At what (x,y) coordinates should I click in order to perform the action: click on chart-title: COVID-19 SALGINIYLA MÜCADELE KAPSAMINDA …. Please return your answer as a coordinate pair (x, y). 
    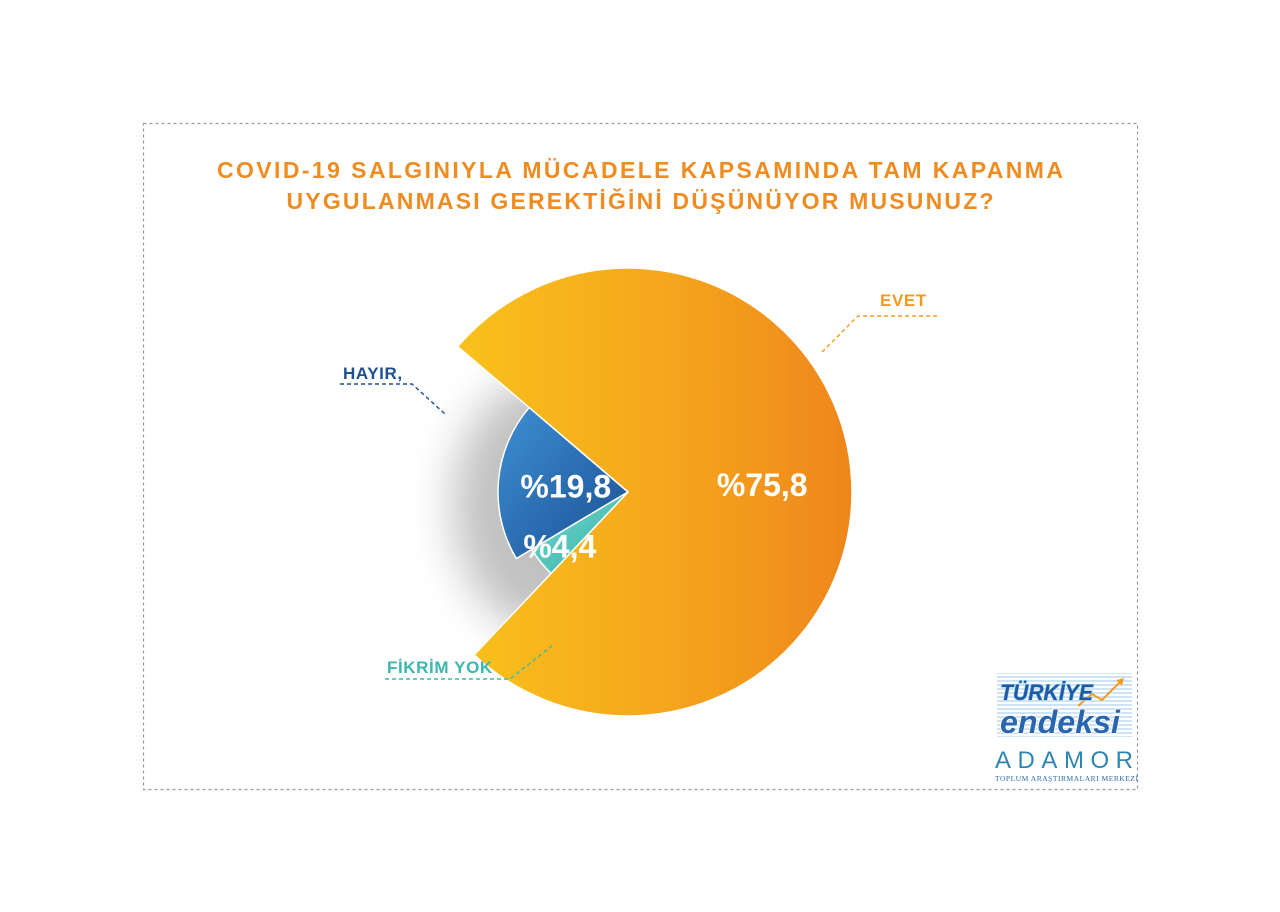
    Looking at the image, I should click on (640, 185).